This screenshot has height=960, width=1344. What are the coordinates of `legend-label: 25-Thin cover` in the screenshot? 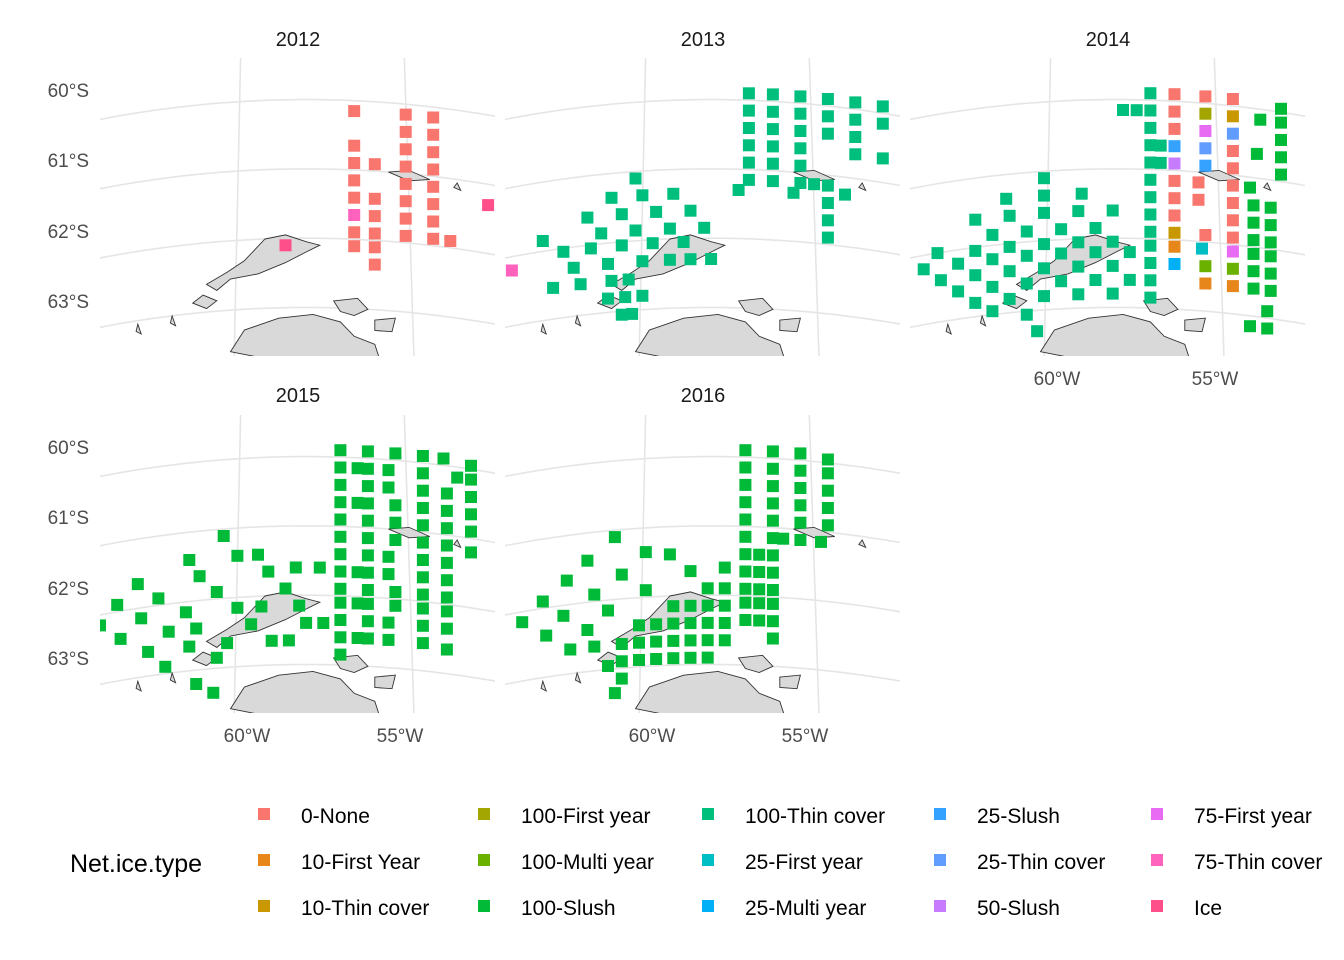 It's located at (1041, 862).